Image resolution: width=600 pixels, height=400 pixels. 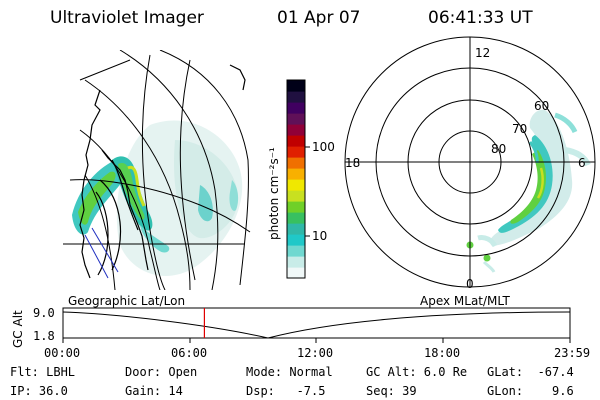 What do you see at coordinates (319, 236) in the screenshot?
I see `colorbar-tick-label: 10` at bounding box center [319, 236].